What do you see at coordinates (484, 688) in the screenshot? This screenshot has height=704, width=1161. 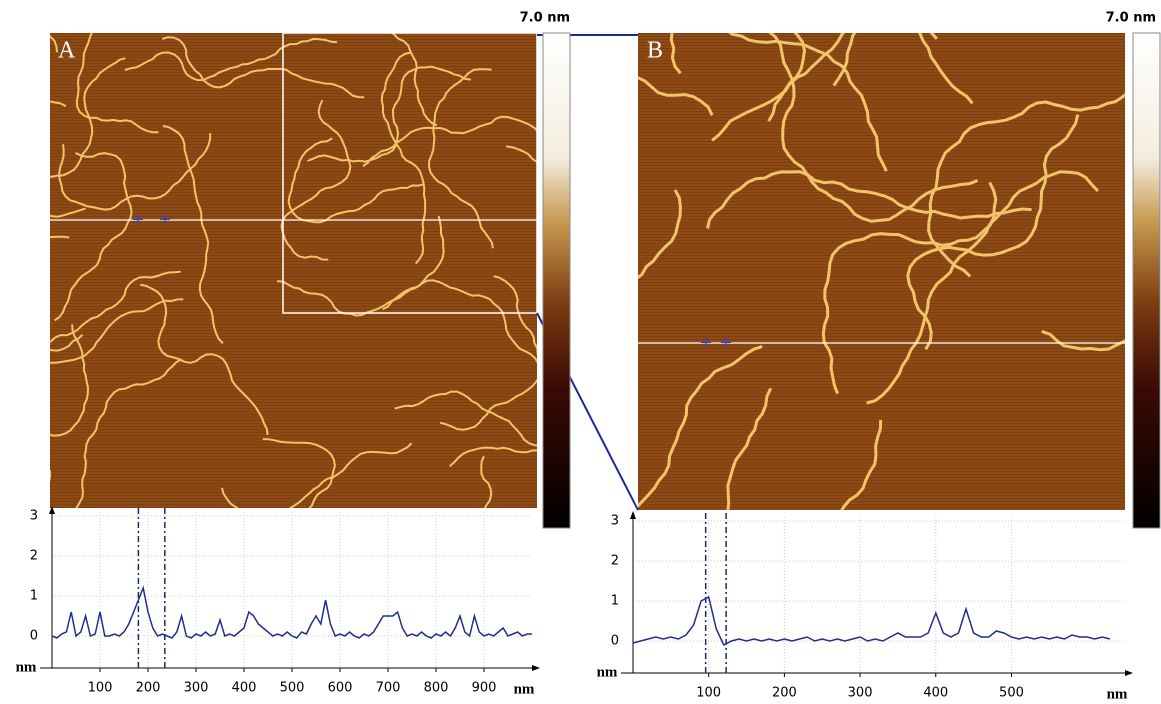 I see `x-tick-label: 900` at bounding box center [484, 688].